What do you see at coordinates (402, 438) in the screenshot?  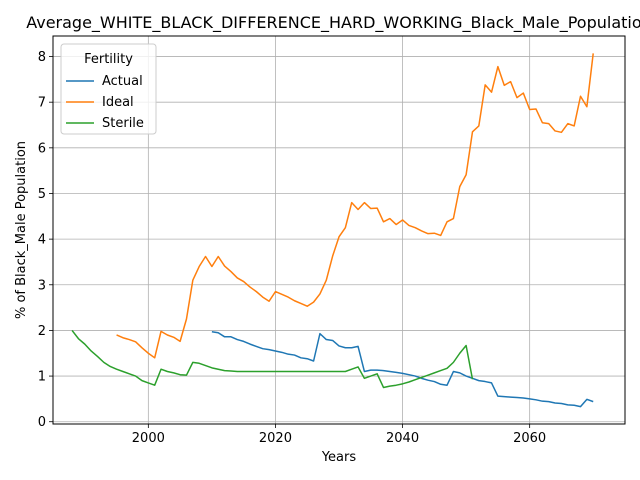 I see `x-tick-label: 2040` at bounding box center [402, 438].